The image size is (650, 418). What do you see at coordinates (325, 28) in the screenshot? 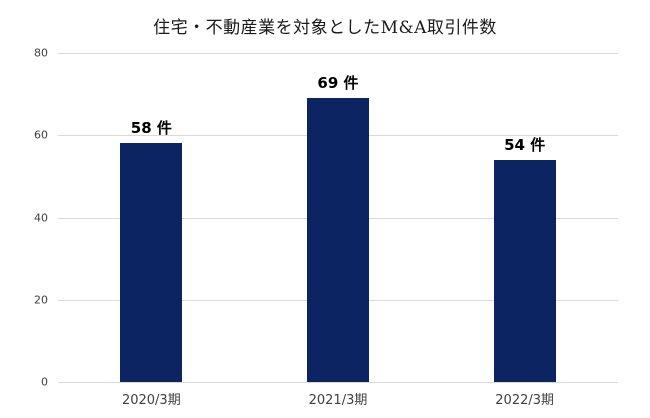
I see `chart-title: 住宅・不動産業を対象としたM&A取引件数` at bounding box center [325, 28].